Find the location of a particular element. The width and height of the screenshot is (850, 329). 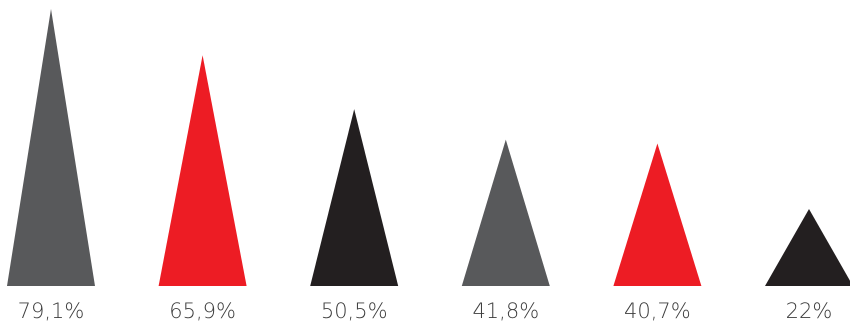

value-labels: 79,1% 65,9% 50,5% 41,8% 40,7% 22% is located at coordinates (425, 311).